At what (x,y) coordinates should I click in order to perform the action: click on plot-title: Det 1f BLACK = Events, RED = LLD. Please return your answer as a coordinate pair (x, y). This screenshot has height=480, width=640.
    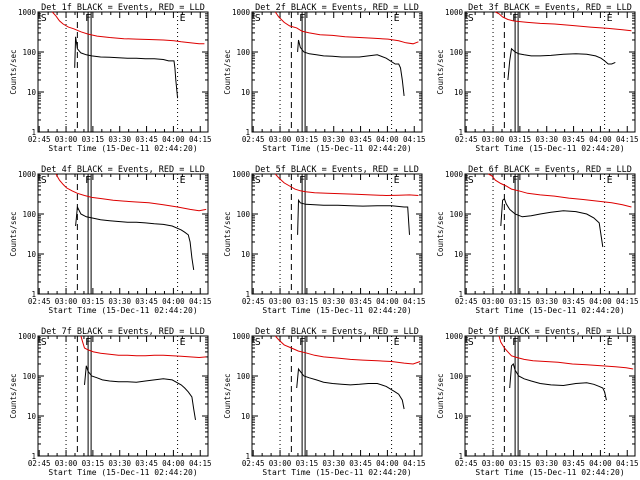
    Looking at the image, I should click on (123, 8).